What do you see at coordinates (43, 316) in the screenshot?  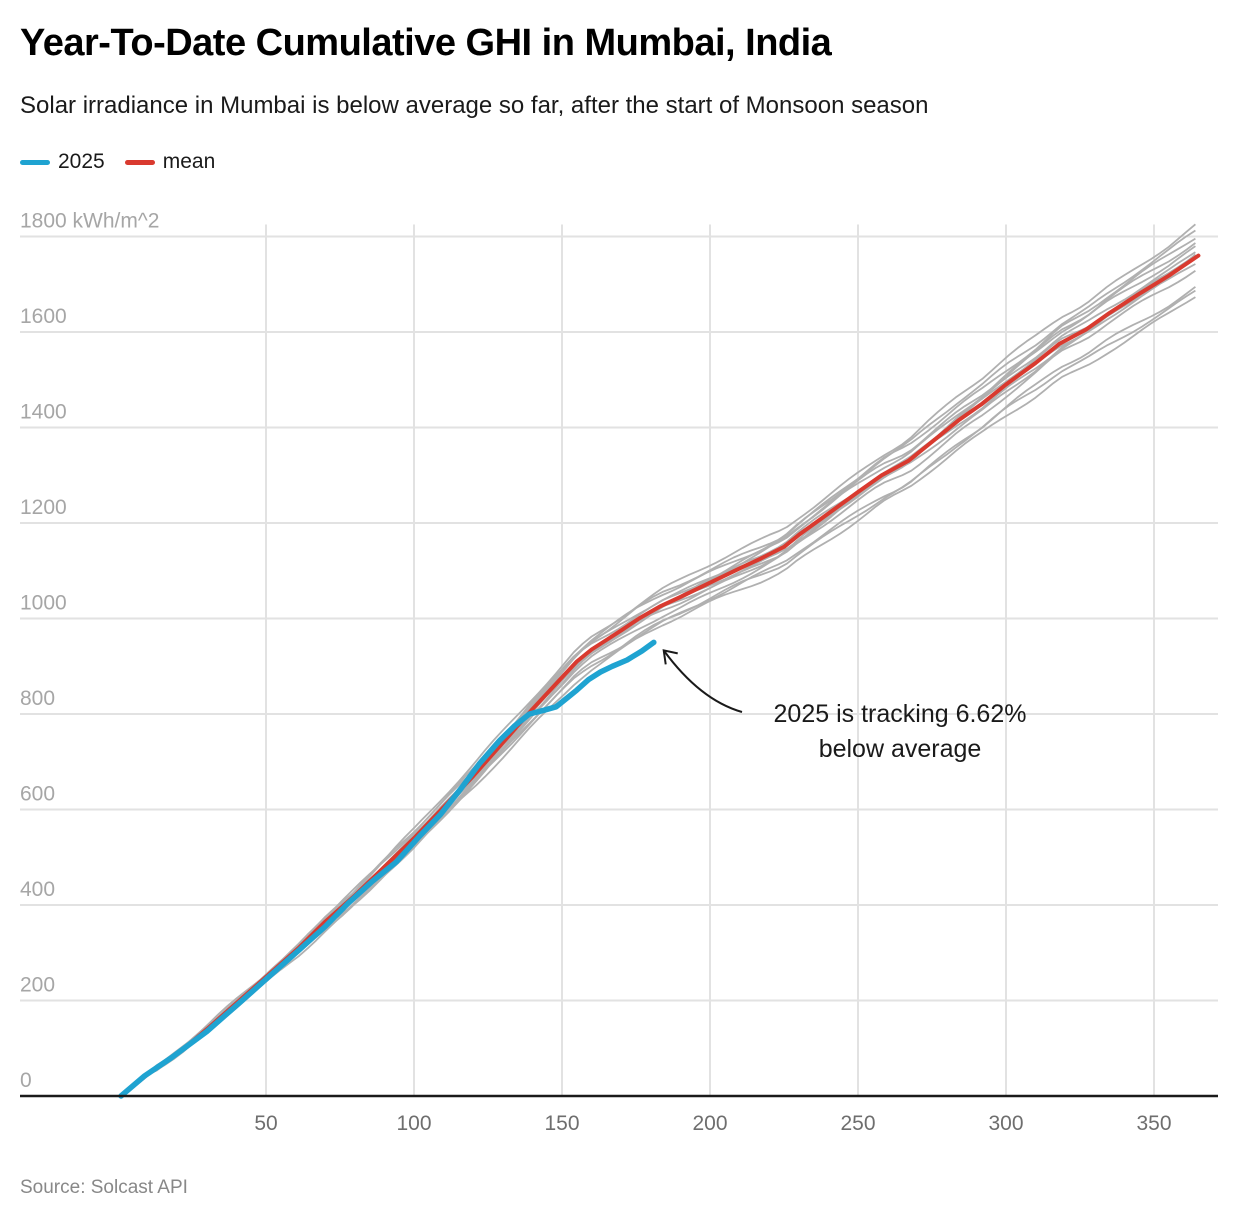 I see `y-tick-label: 1600` at bounding box center [43, 316].